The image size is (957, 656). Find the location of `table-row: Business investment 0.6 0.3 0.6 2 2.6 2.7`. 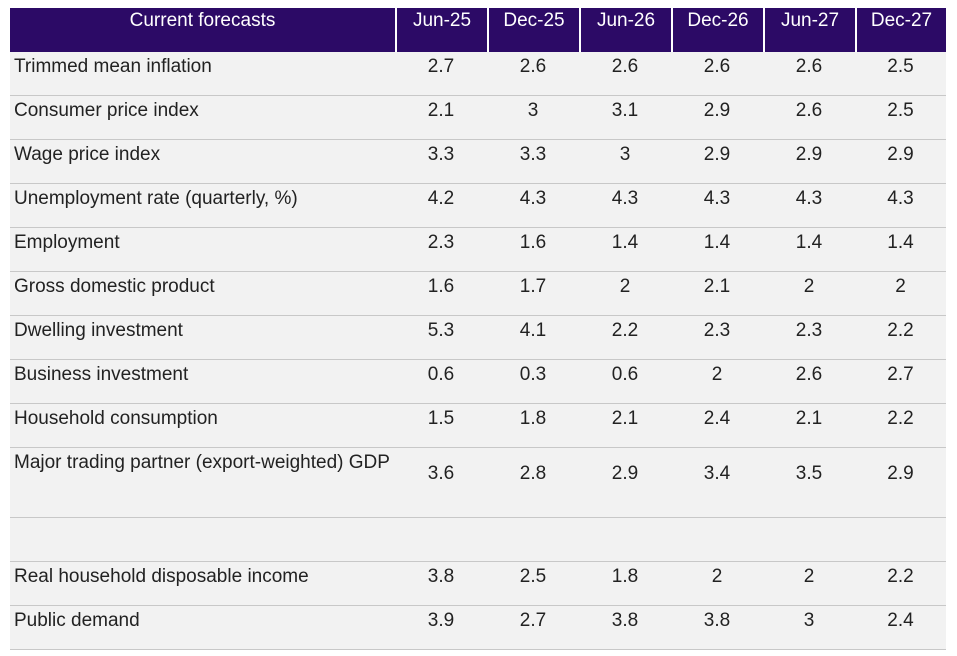

table-row: Business investment 0.6 0.3 0.6 2 2.6 2.7 is located at coordinates (478, 382).